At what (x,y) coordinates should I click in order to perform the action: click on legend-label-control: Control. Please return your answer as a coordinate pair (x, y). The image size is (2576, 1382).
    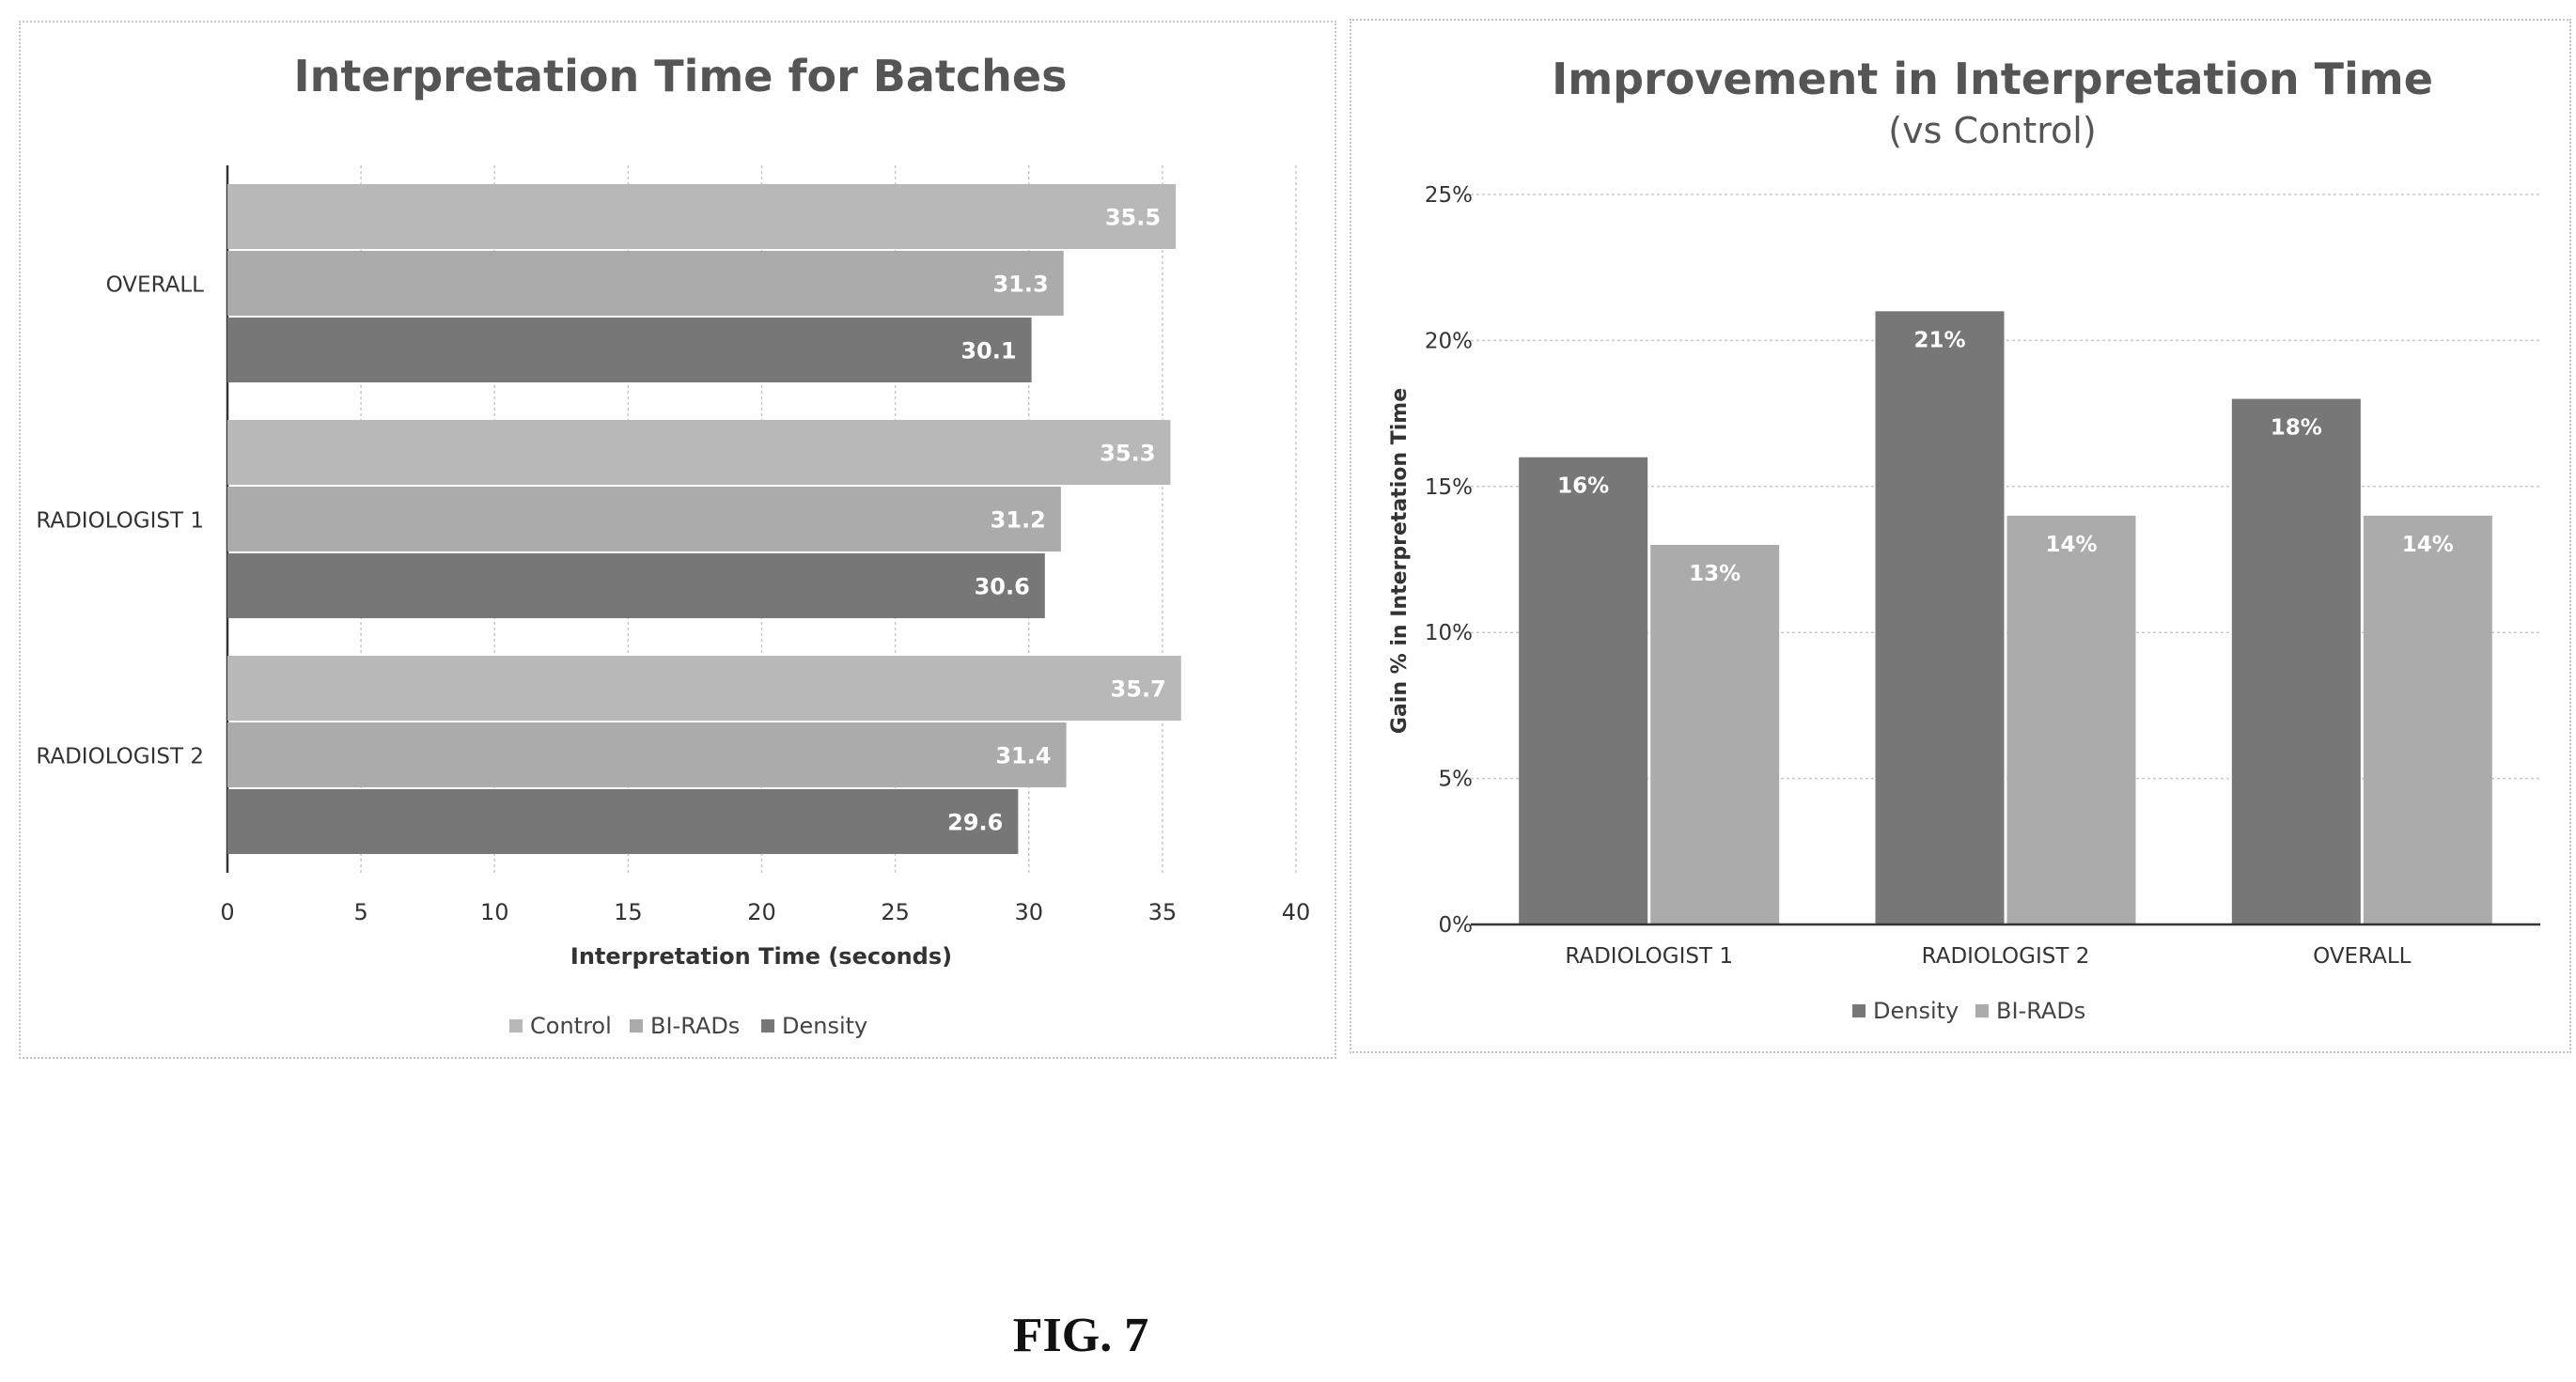
    Looking at the image, I should click on (571, 1026).